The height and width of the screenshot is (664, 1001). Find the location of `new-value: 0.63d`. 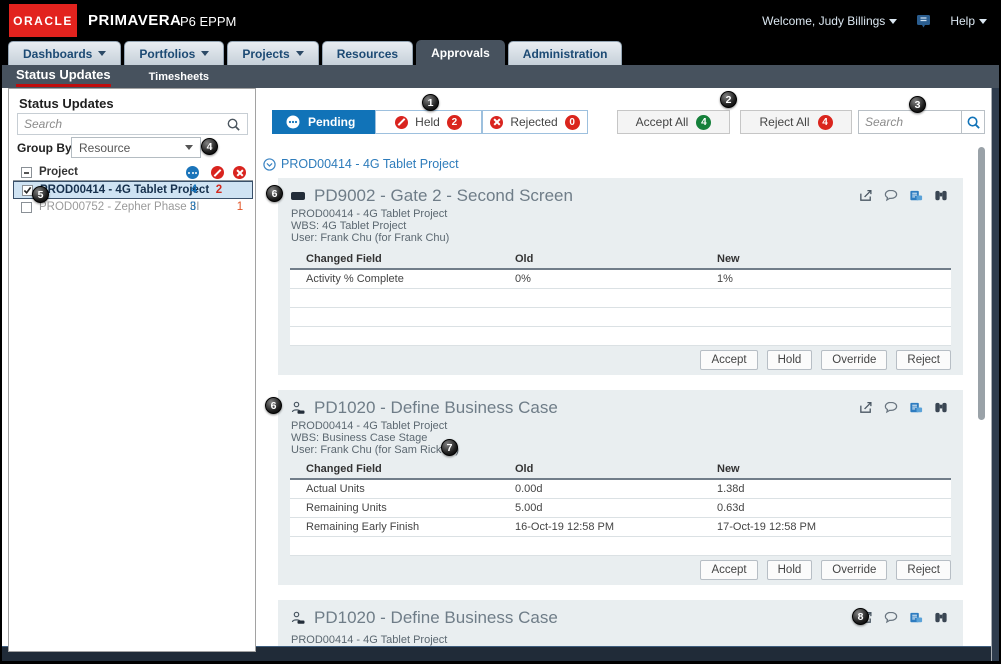

new-value: 0.63d is located at coordinates (731, 508).